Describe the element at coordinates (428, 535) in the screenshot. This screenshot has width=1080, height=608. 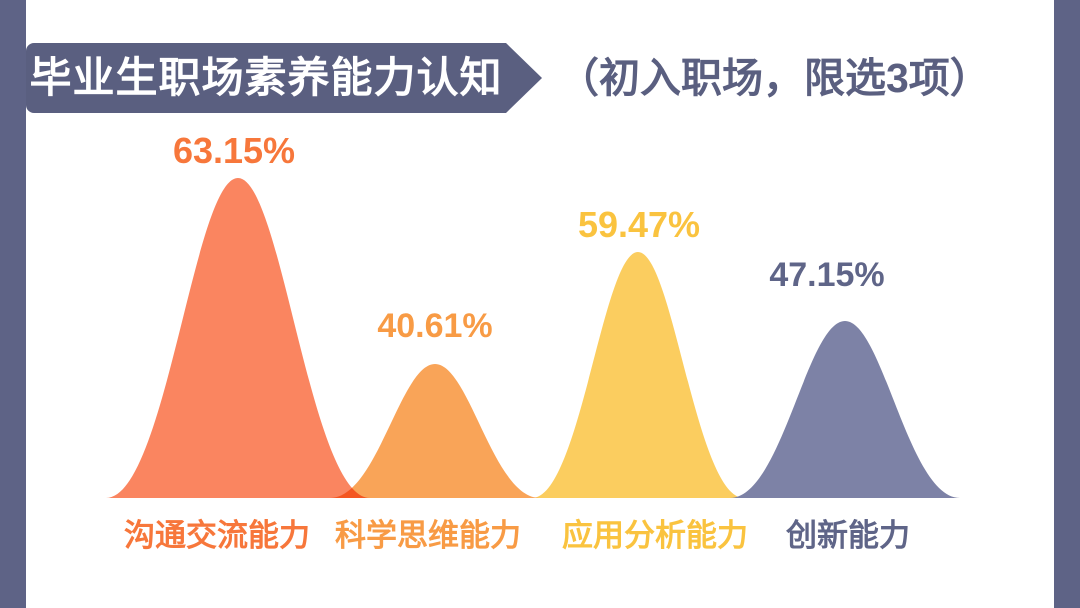
I see `category-label-2: 科学思维能力` at that location.